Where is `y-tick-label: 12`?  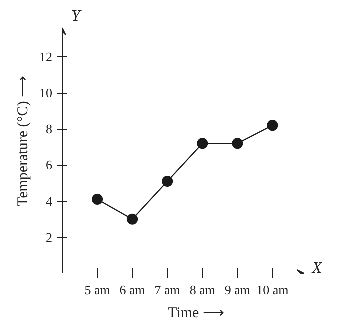
y-tick-label: 12 is located at coordinates (46, 56).